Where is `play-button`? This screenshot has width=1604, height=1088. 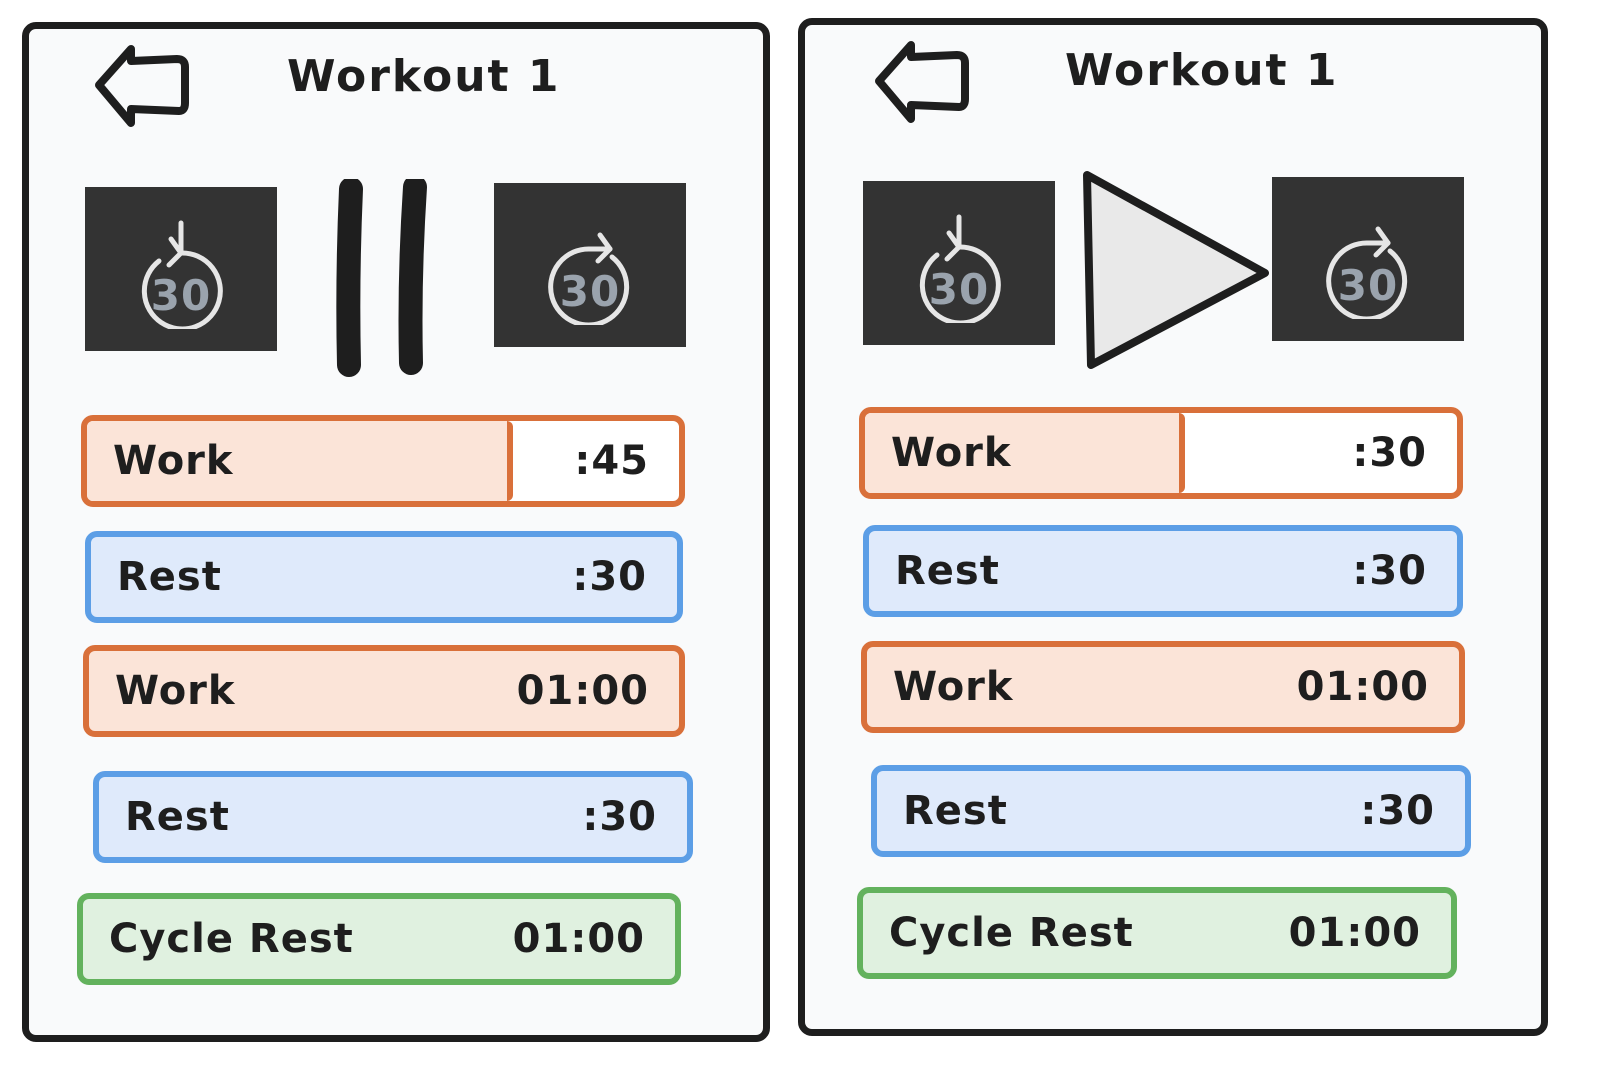 play-button is located at coordinates (1175, 270).